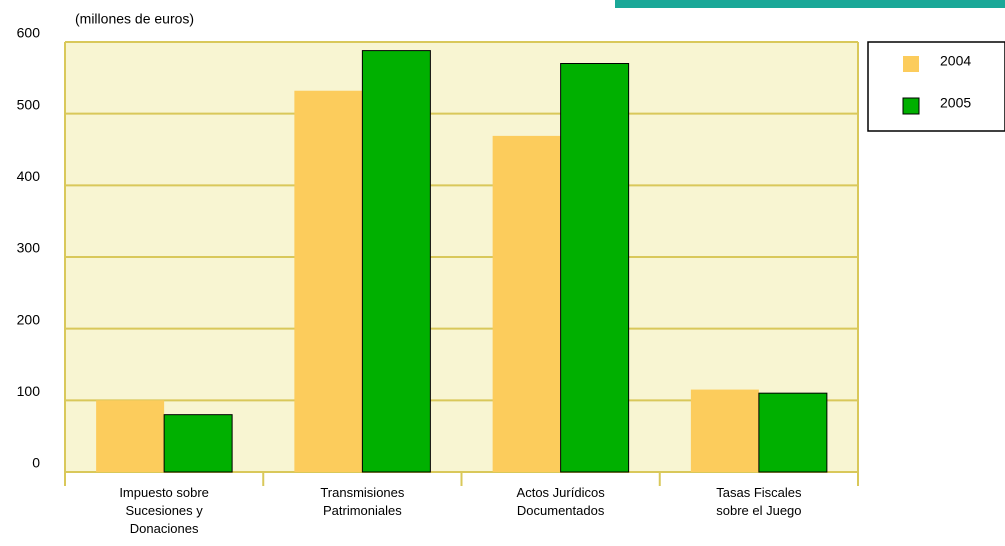  What do you see at coordinates (29, 176) in the screenshot?
I see `y-tick-label: 400` at bounding box center [29, 176].